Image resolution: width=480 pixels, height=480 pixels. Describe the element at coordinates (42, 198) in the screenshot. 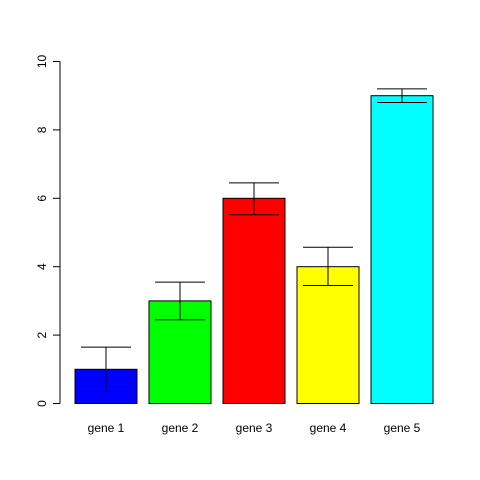

I see `y-tick-label: 6` at that location.